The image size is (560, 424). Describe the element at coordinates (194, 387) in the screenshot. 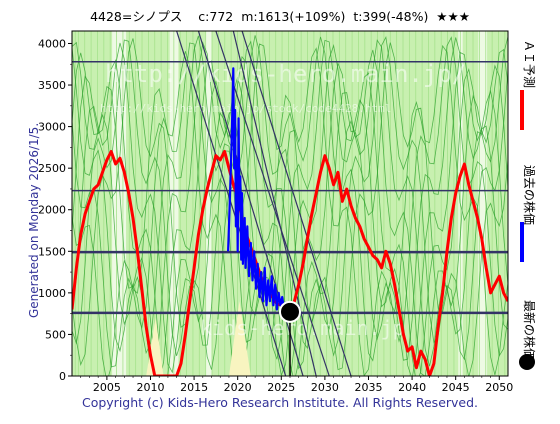

I see `x-tick-label: 2015` at that location.